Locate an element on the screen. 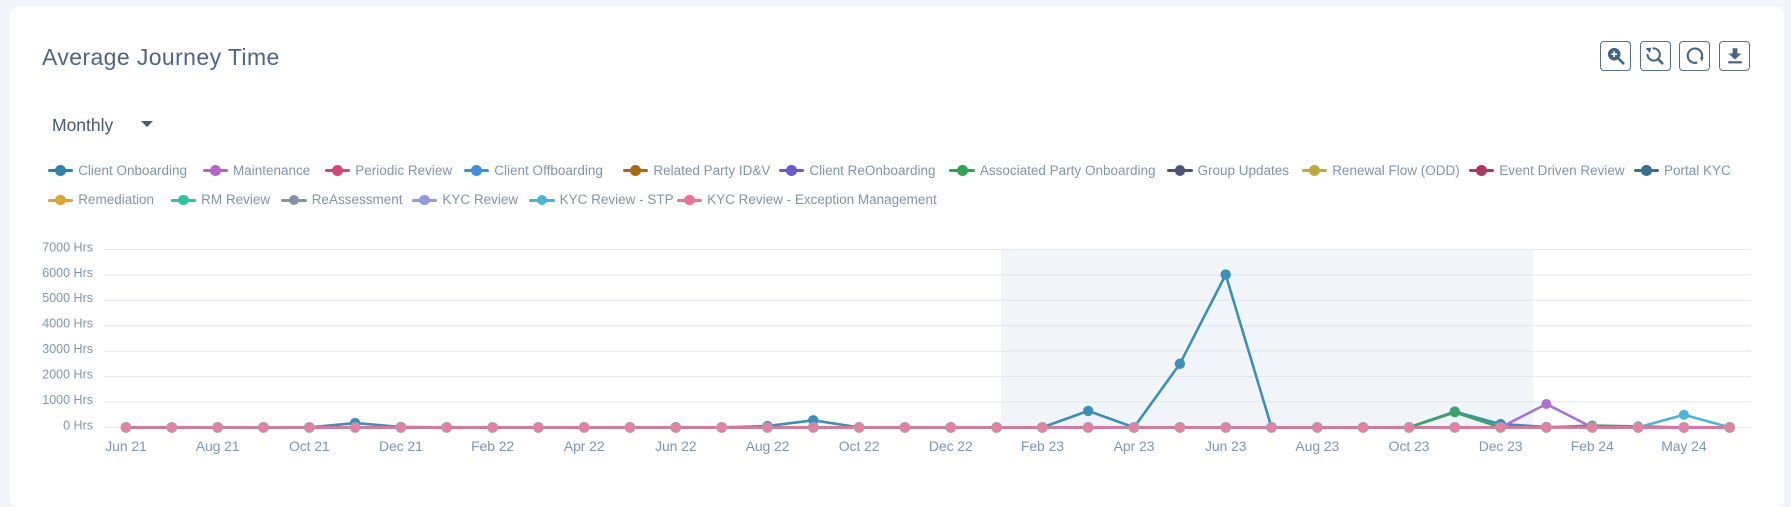  svg-text: 6000 Hrs is located at coordinates (67, 273).